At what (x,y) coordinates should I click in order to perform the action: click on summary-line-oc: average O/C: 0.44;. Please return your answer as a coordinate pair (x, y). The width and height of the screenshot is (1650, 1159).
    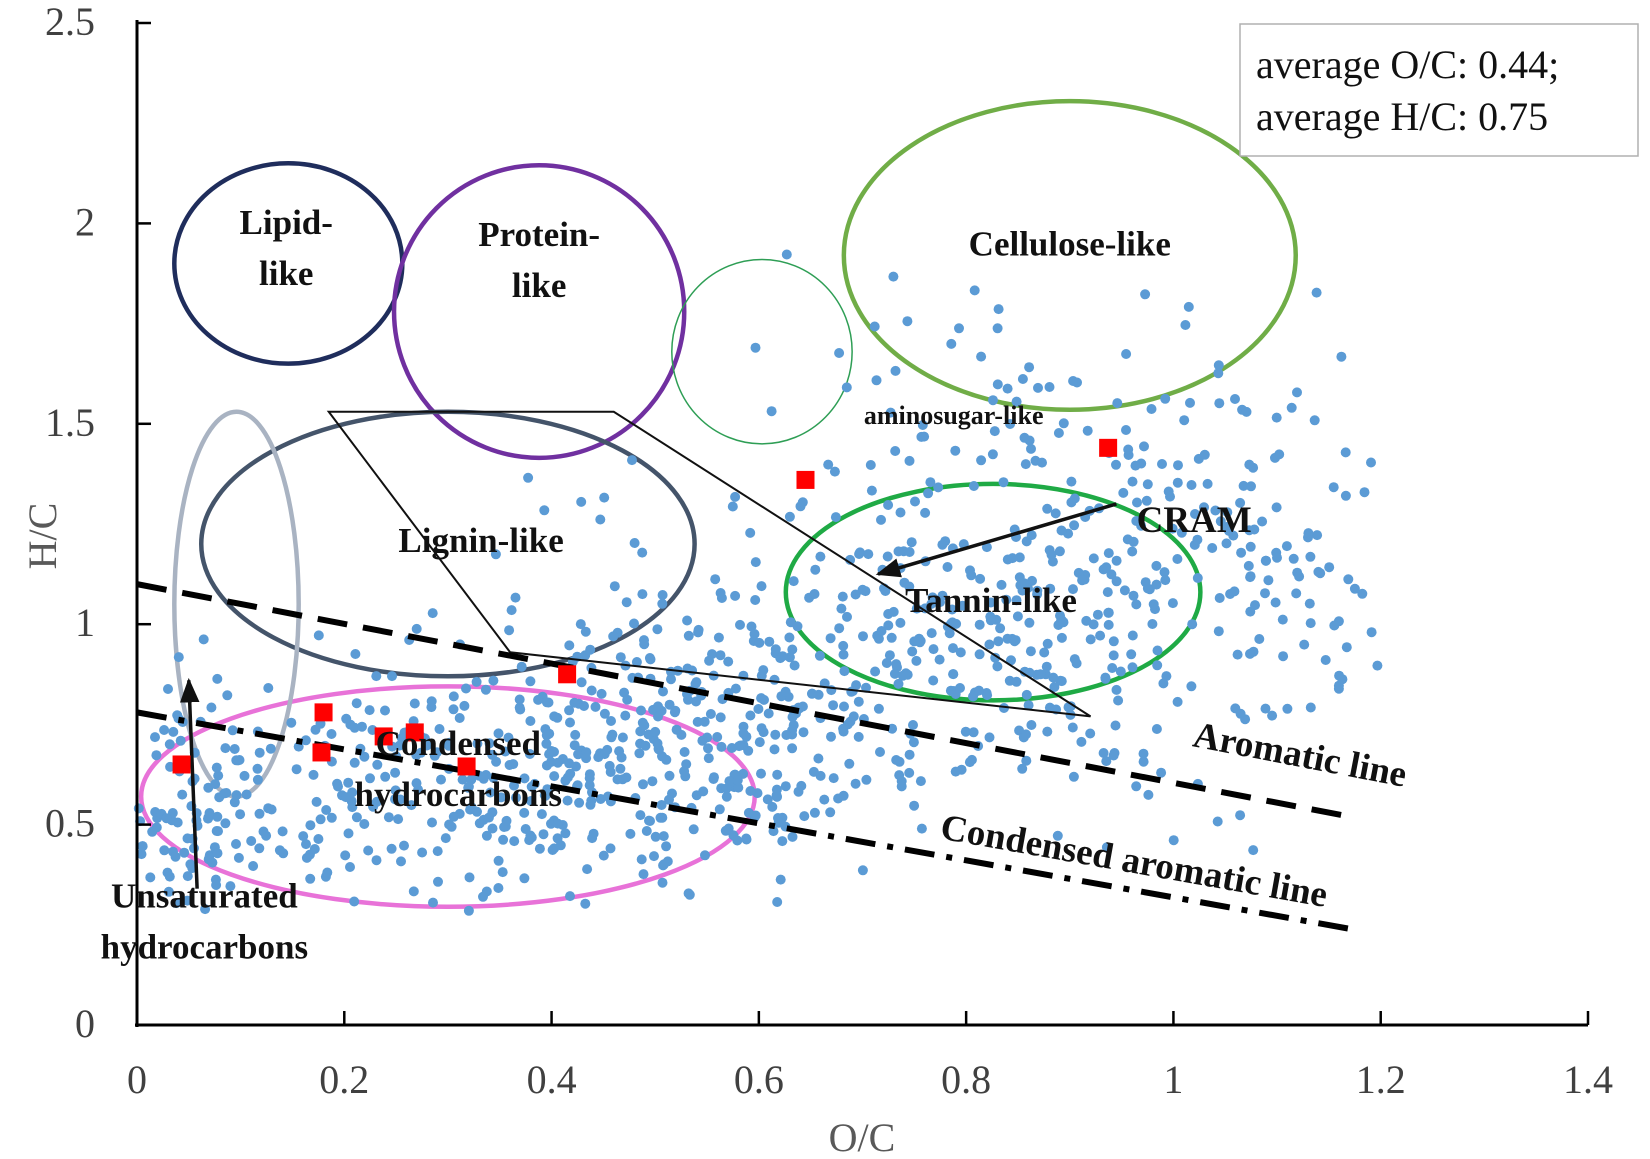
    Looking at the image, I should click on (1407, 64).